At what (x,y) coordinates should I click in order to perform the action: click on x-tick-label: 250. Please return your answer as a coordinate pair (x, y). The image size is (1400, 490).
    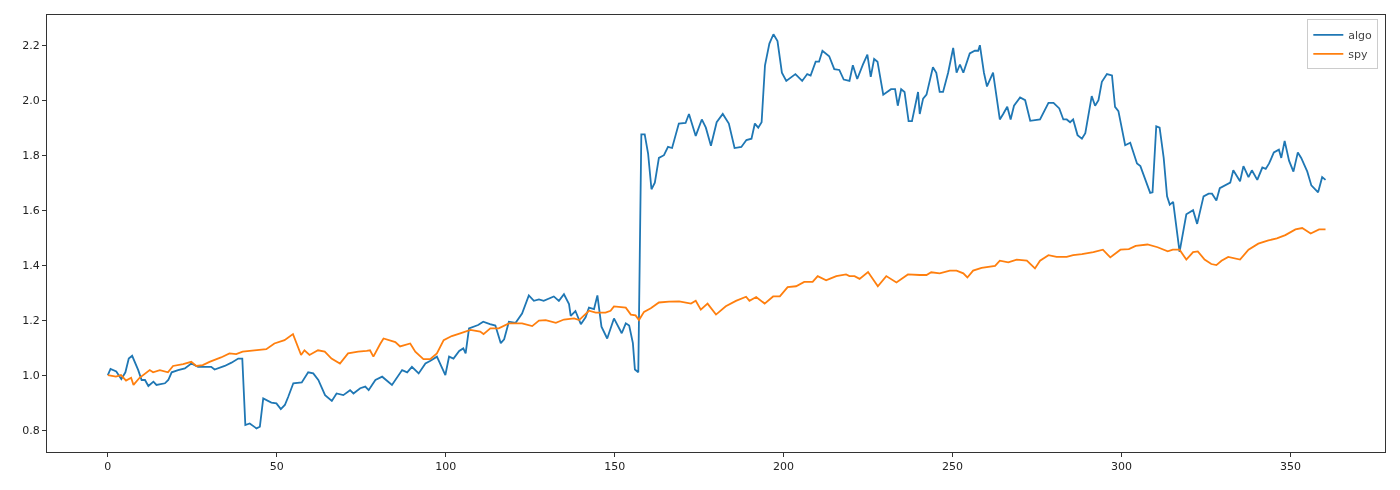
    Looking at the image, I should click on (953, 467).